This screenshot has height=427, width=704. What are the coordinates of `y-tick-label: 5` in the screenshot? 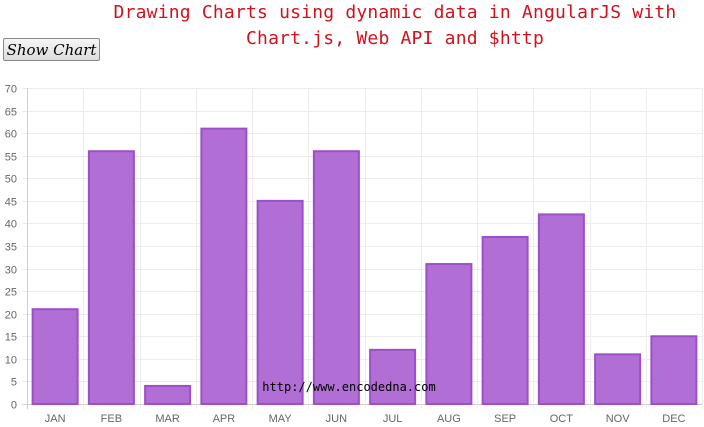 It's located at (14, 383).